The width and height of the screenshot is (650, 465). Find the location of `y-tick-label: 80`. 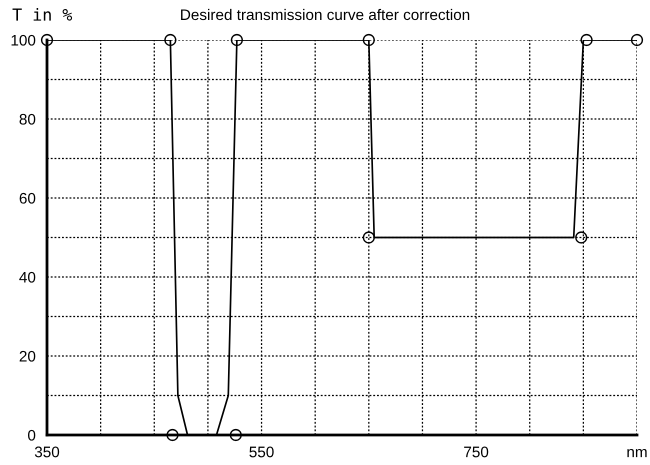

y-tick-label: 80 is located at coordinates (28, 119).